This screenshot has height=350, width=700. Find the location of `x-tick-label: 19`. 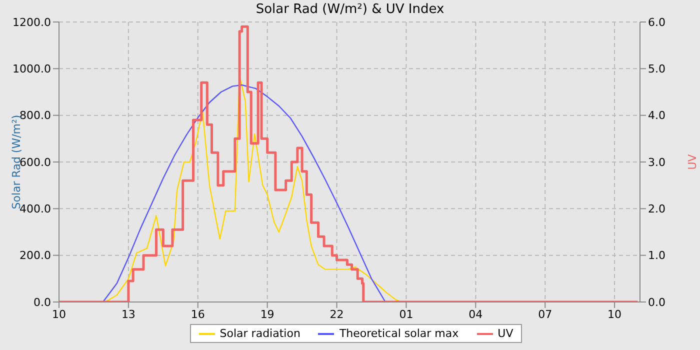

x-tick-label: 19 is located at coordinates (267, 314).